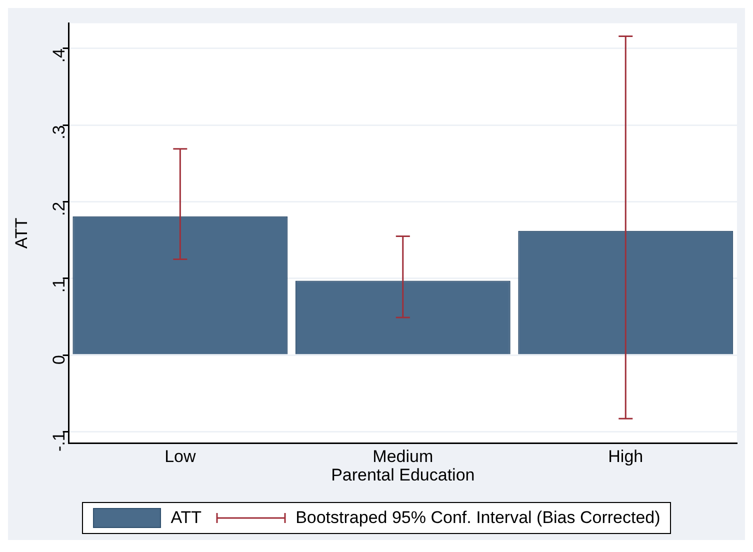 The image size is (753, 552). I want to click on x-tick-label: High, so click(626, 456).